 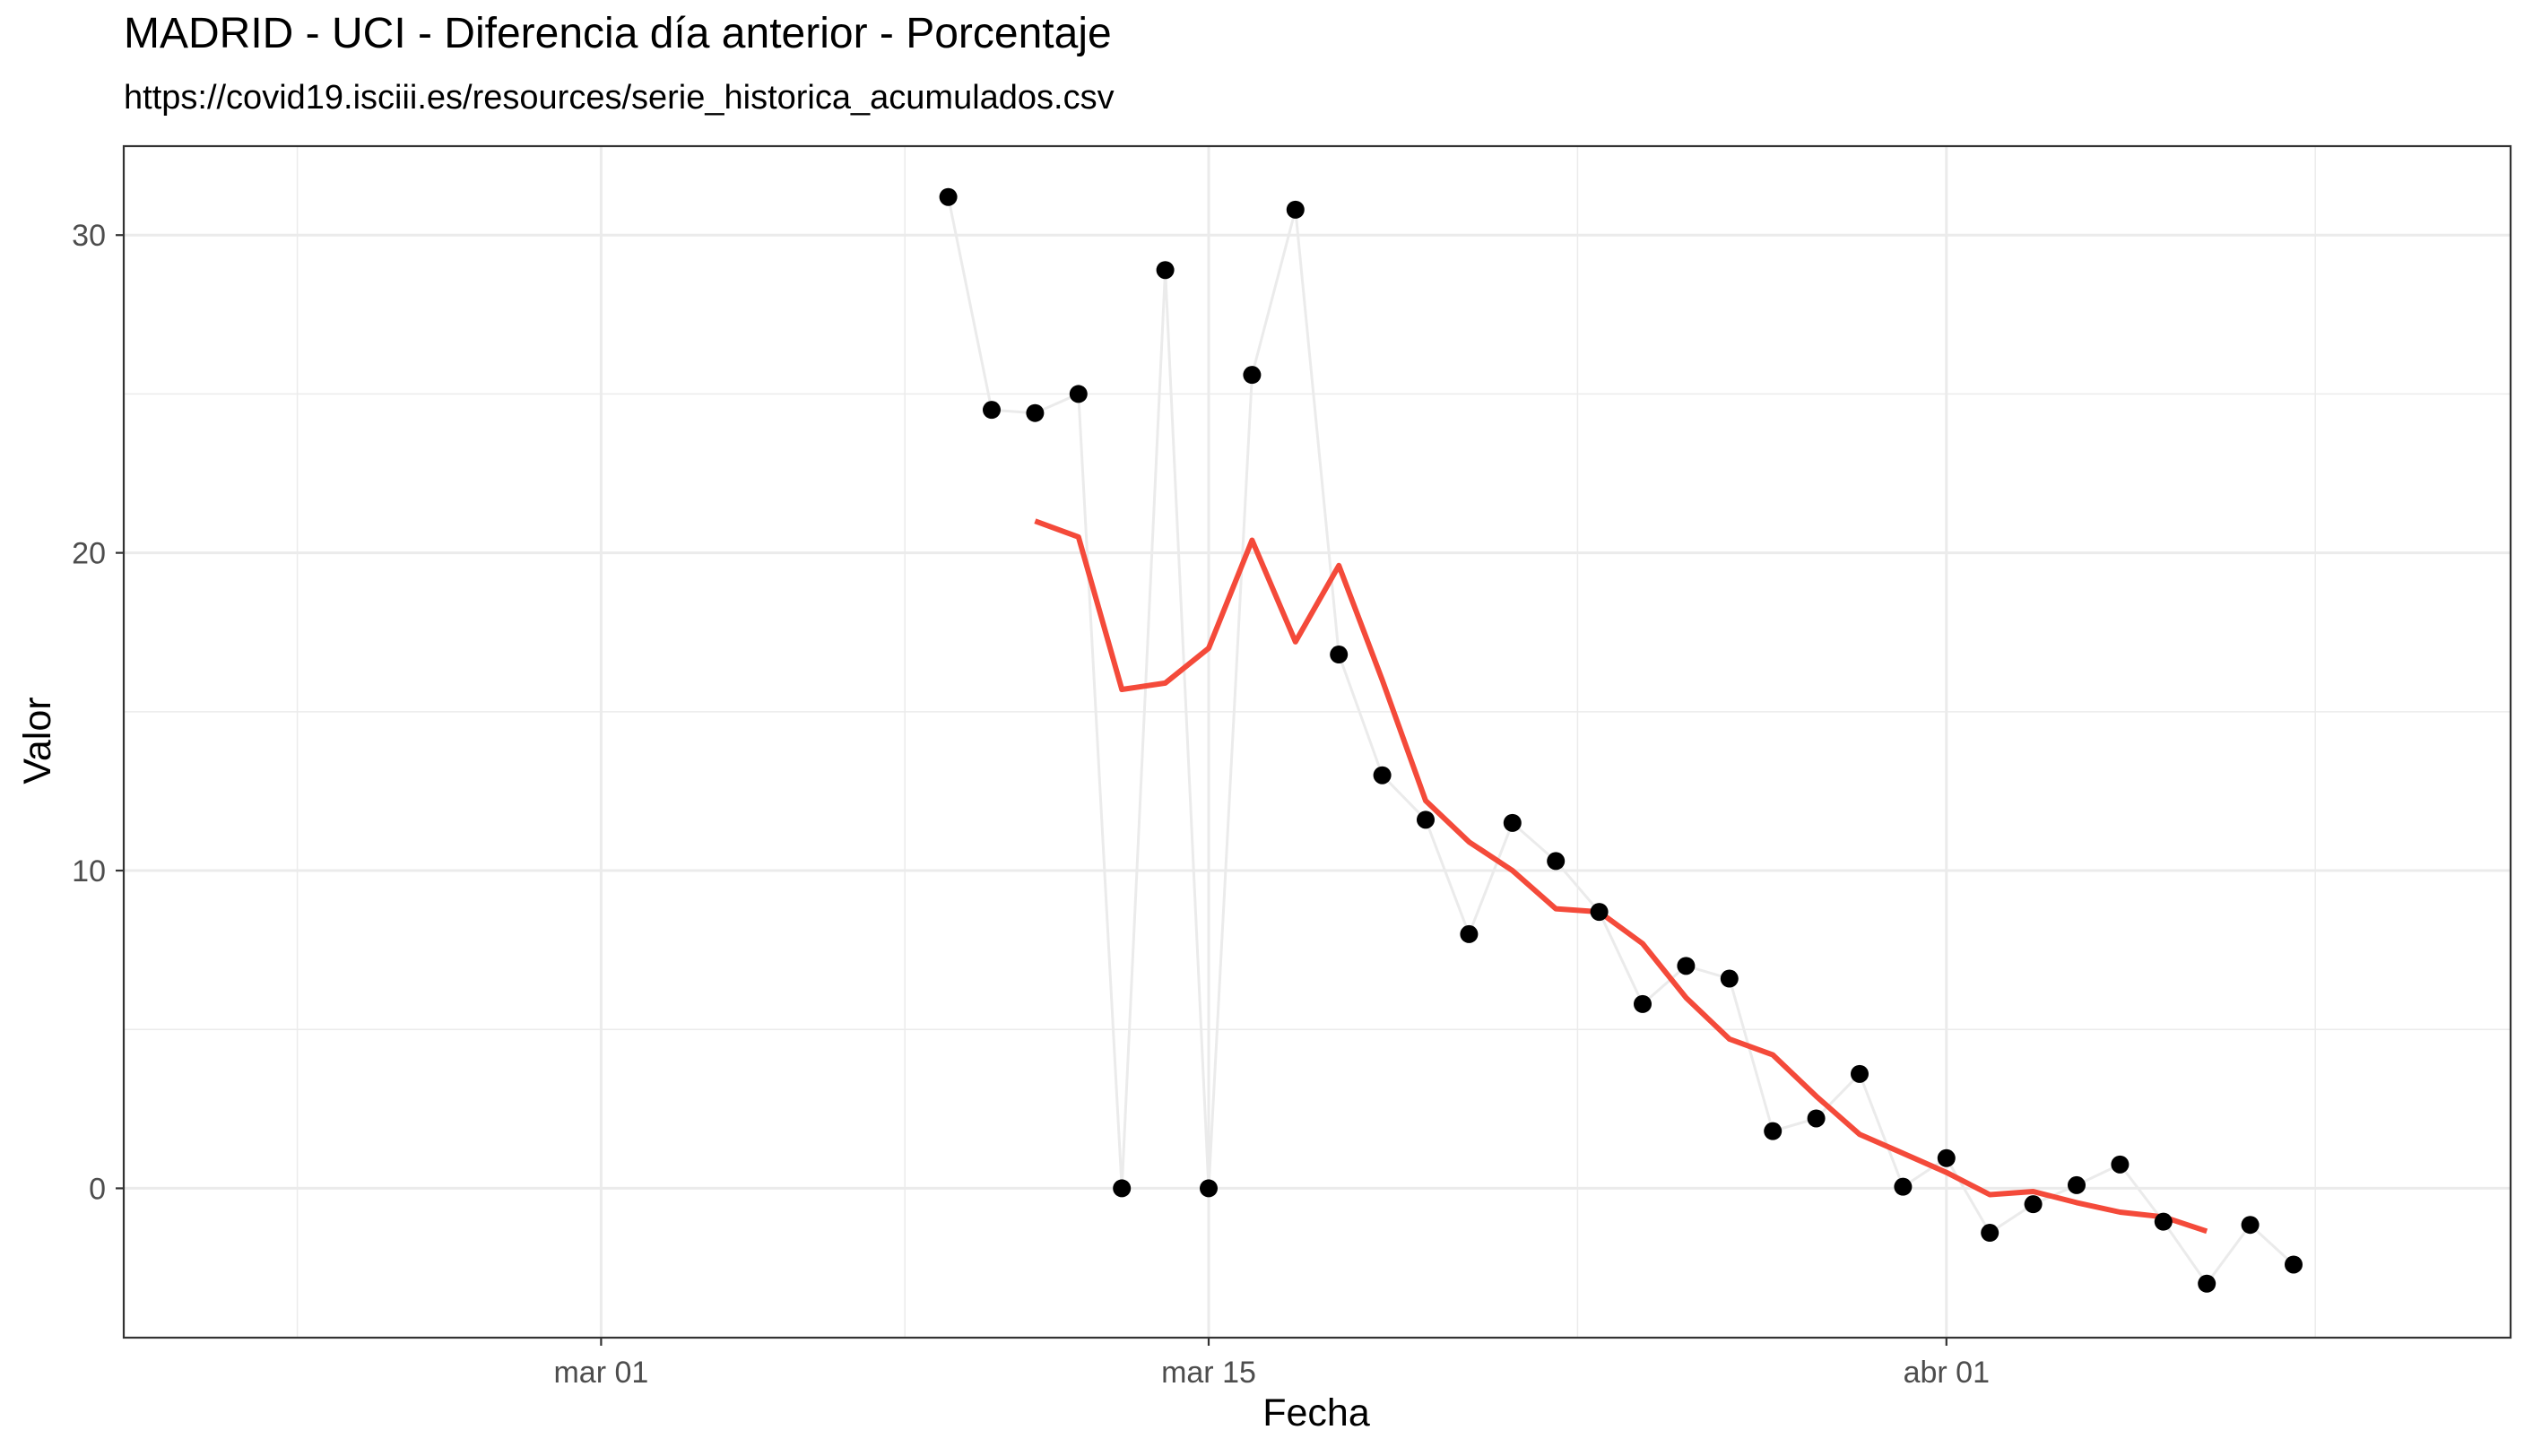 What do you see at coordinates (37, 740) in the screenshot?
I see `y-axis-title: Valor` at bounding box center [37, 740].